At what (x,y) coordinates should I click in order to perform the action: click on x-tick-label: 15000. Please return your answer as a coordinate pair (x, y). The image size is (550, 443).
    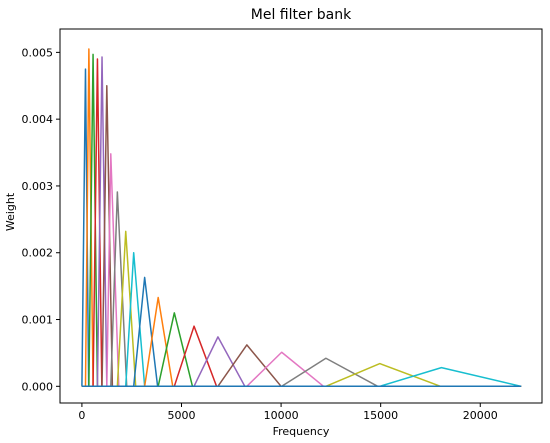
    Looking at the image, I should click on (380, 415).